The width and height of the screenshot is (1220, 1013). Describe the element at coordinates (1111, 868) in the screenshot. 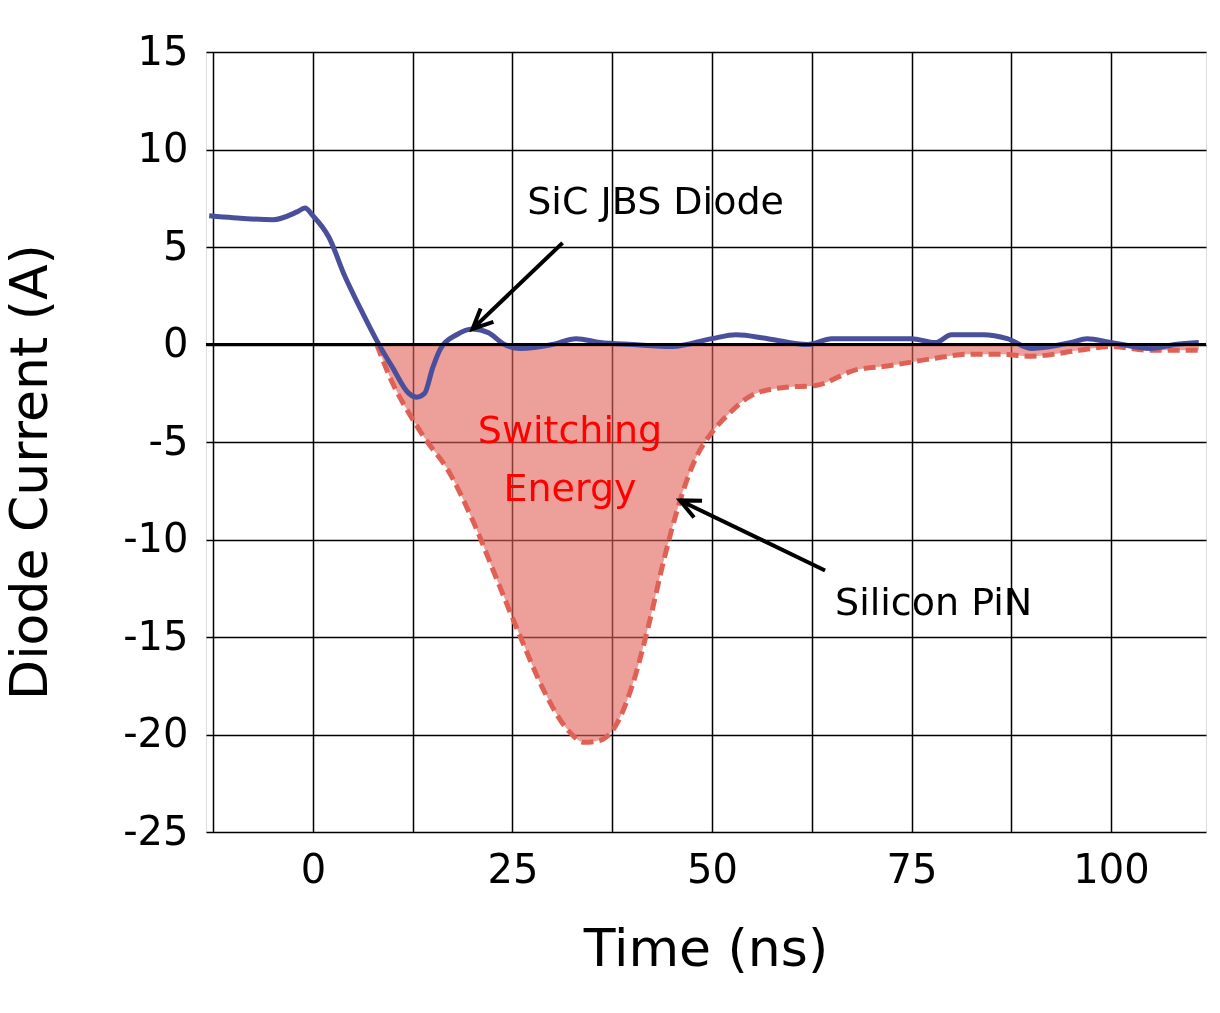

I see `x-tick-label: 100` at that location.